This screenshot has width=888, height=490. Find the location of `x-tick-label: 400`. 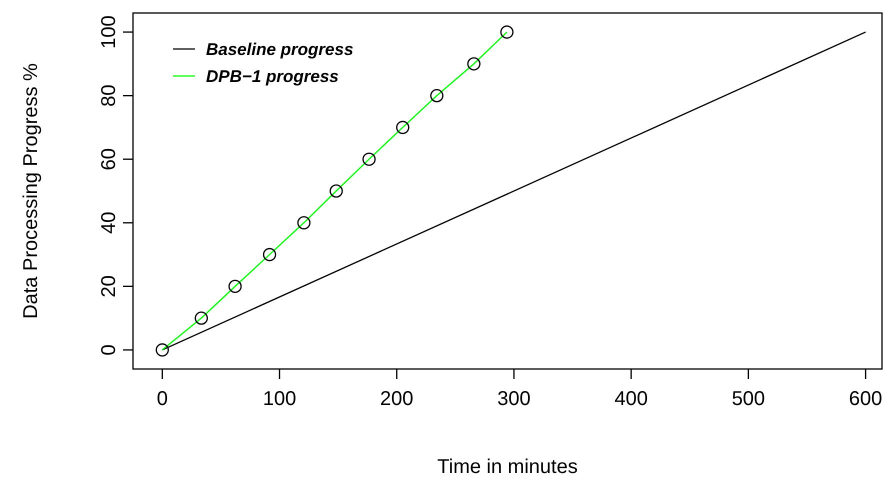

x-tick-label: 400 is located at coordinates (631, 399).